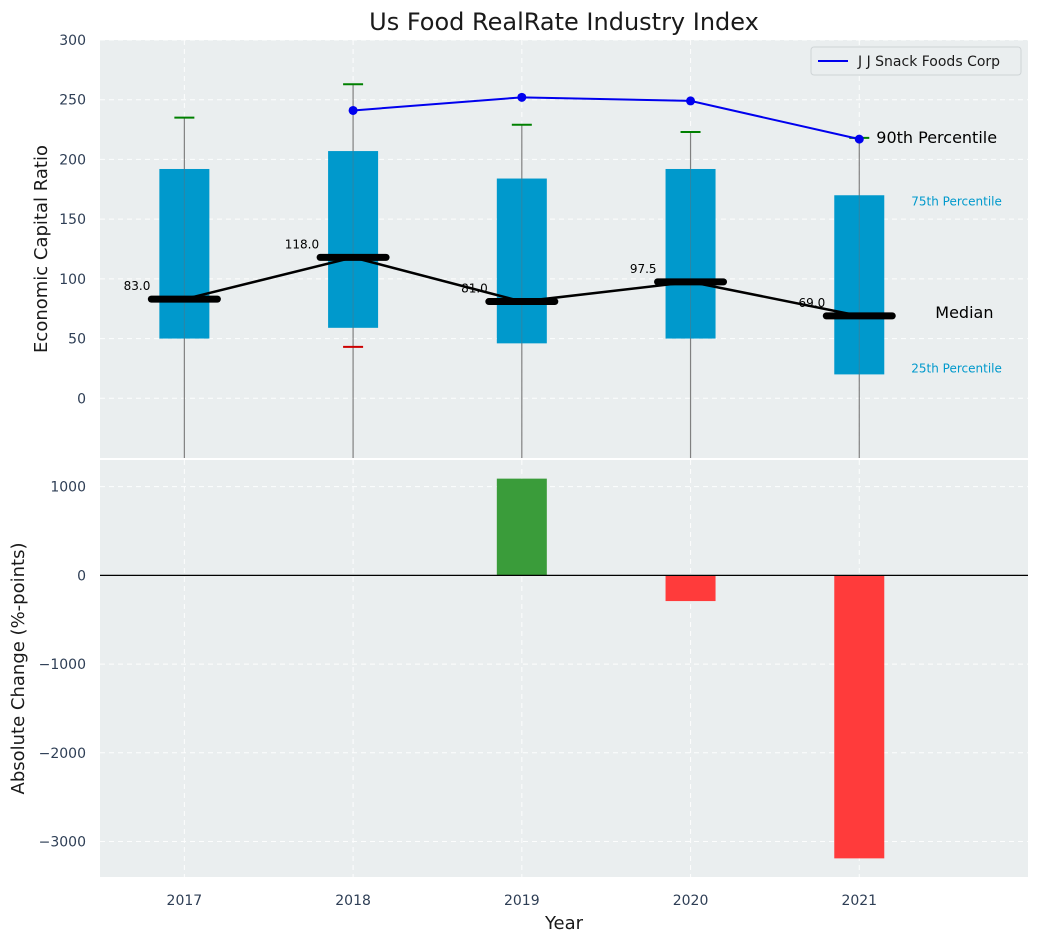 This screenshot has height=942, width=1039. I want to click on company-series-line, so click(606, 118).